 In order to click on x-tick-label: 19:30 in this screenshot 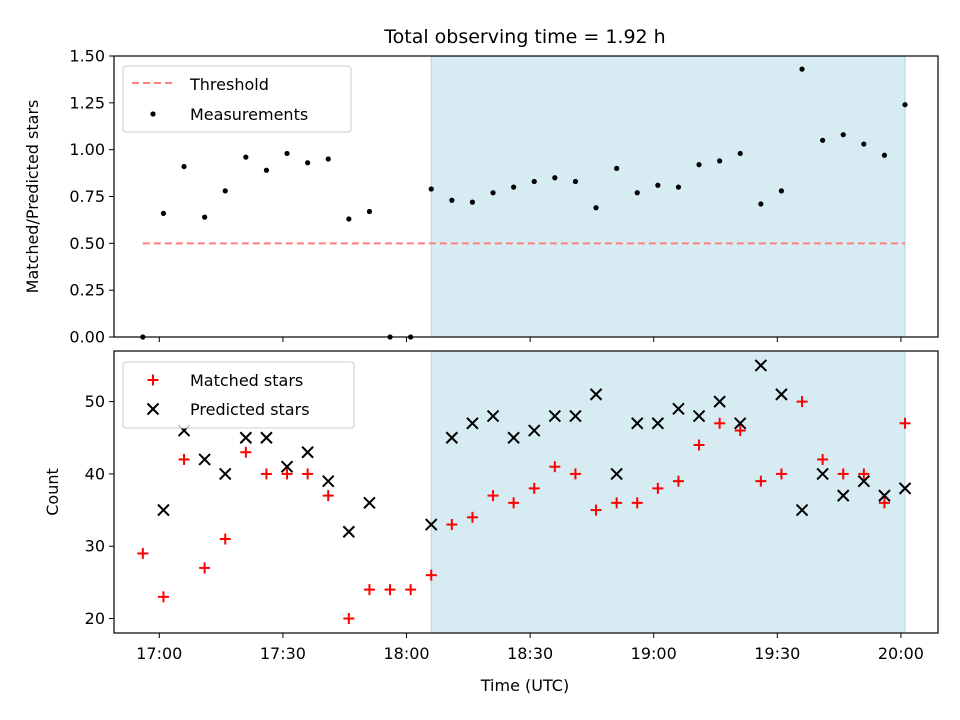, I will do `click(777, 653)`.